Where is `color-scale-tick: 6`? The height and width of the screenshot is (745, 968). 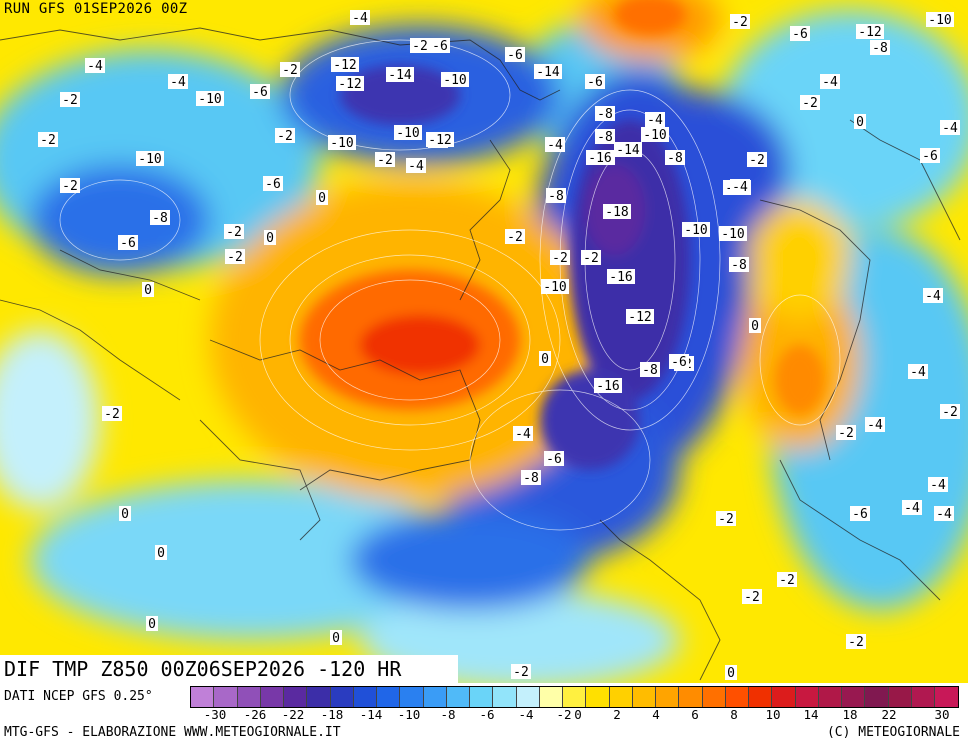 color-scale-tick: 6 is located at coordinates (695, 714).